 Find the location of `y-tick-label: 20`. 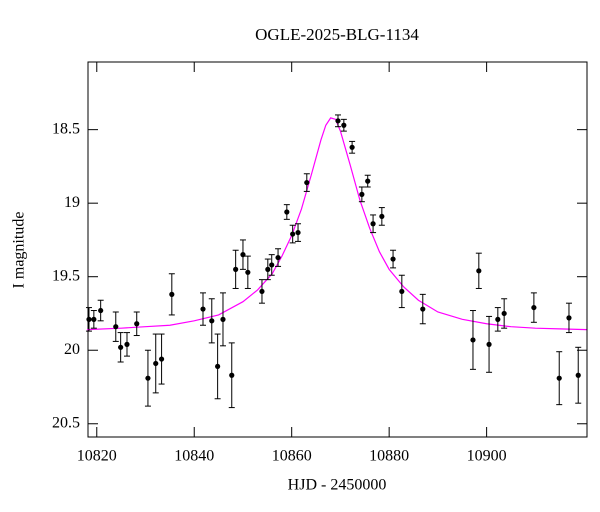

y-tick-label: 20 is located at coordinates (72, 349).